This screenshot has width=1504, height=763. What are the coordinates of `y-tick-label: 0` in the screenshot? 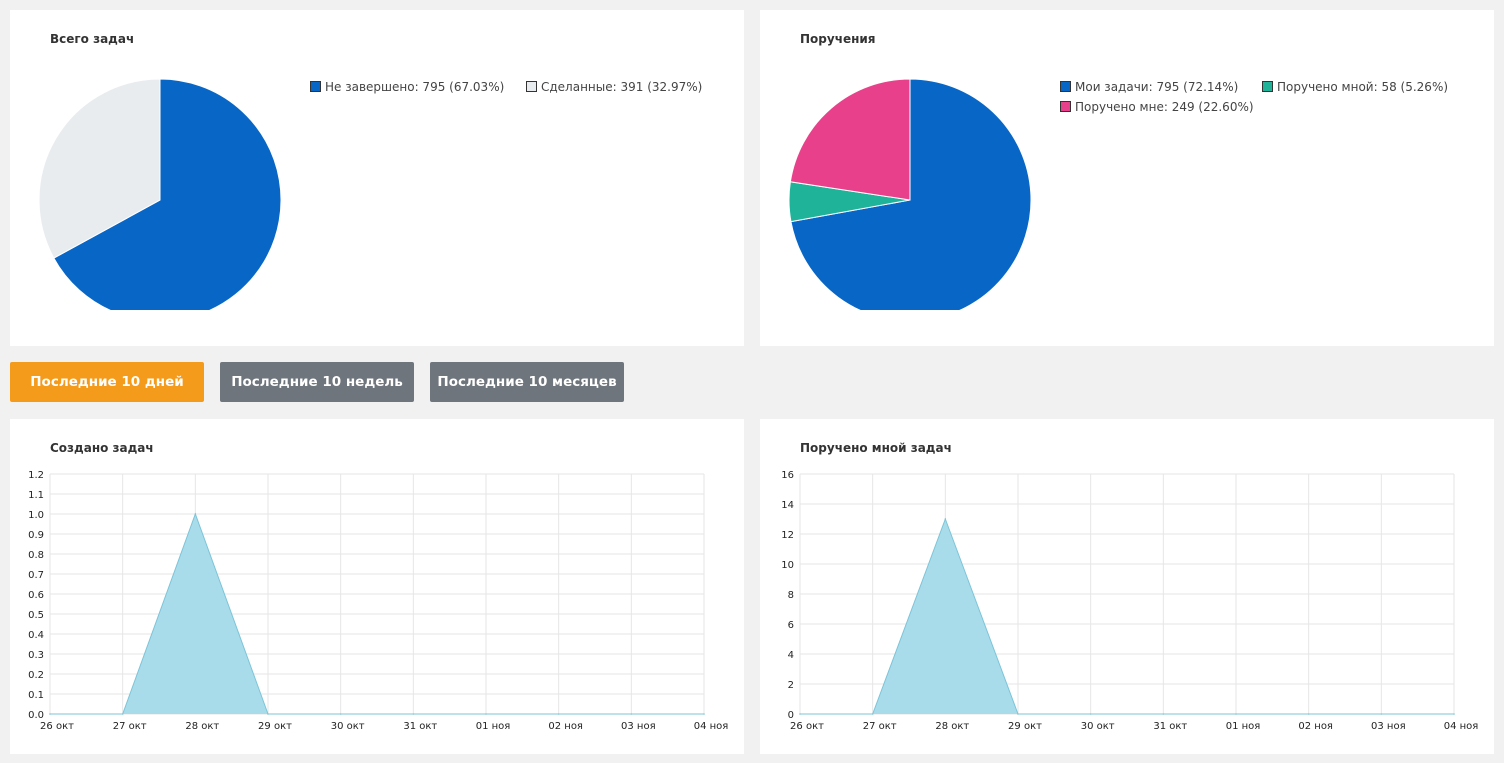 It's located at (791, 715).